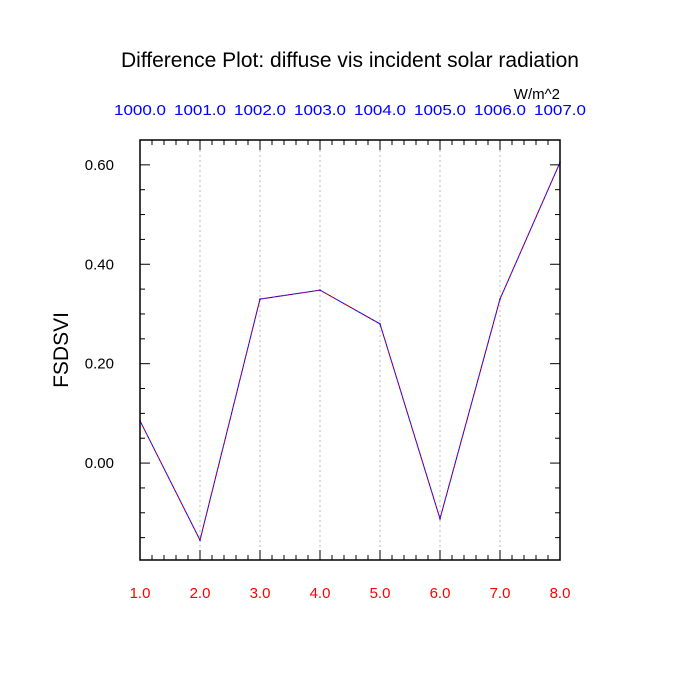 This screenshot has height=700, width=700. Describe the element at coordinates (200, 110) in the screenshot. I see `x-tick-label-top: 1001.0` at that location.